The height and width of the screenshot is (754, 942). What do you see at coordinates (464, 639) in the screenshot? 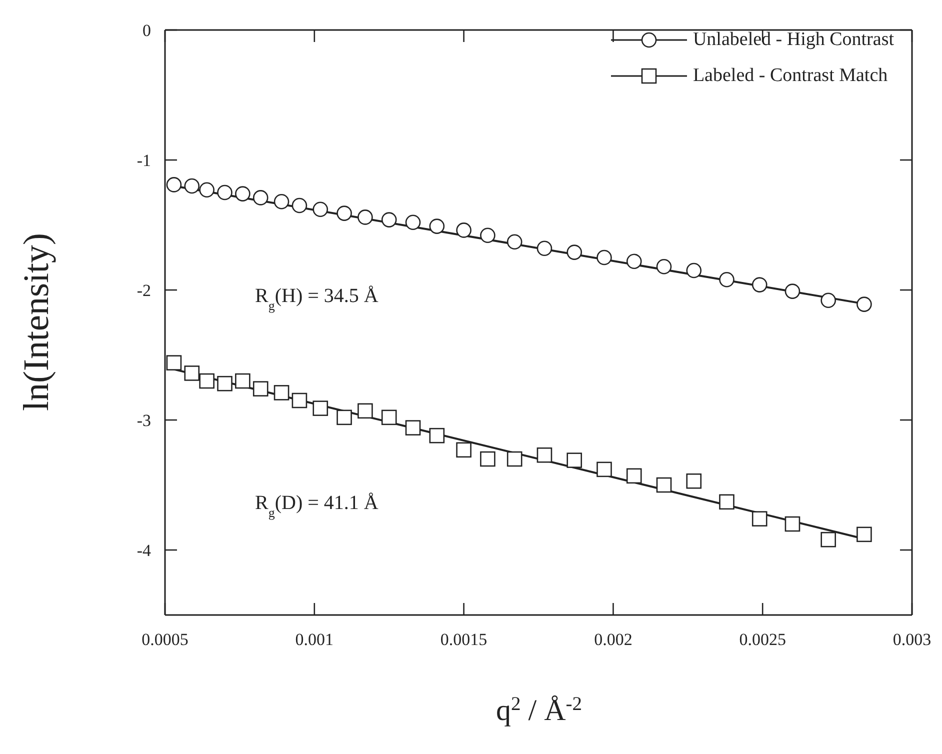
I see `x-tick-label: 0.0015` at bounding box center [464, 639].